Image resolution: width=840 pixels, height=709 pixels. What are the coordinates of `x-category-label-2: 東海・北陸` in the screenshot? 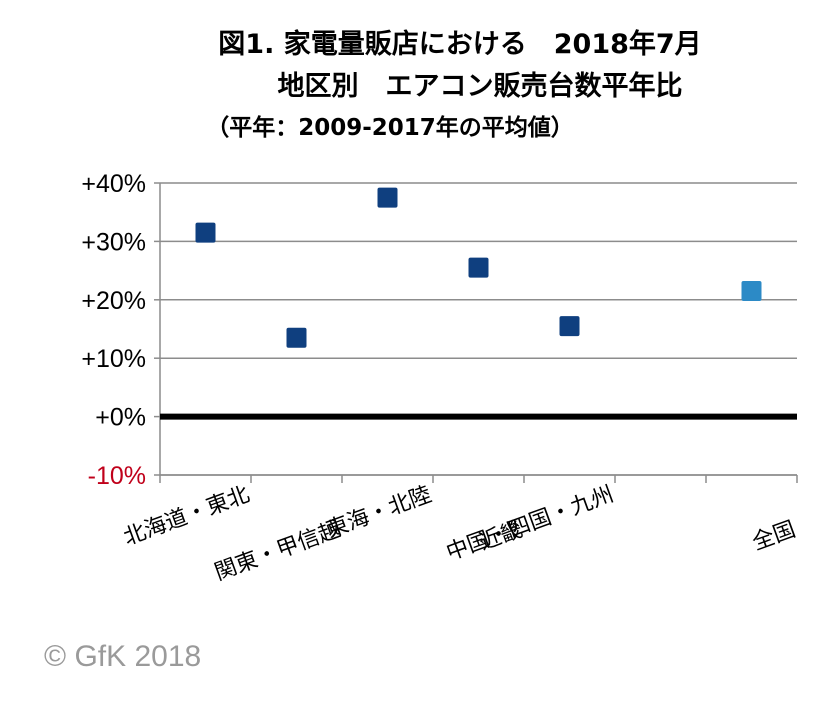 It's located at (379, 512).